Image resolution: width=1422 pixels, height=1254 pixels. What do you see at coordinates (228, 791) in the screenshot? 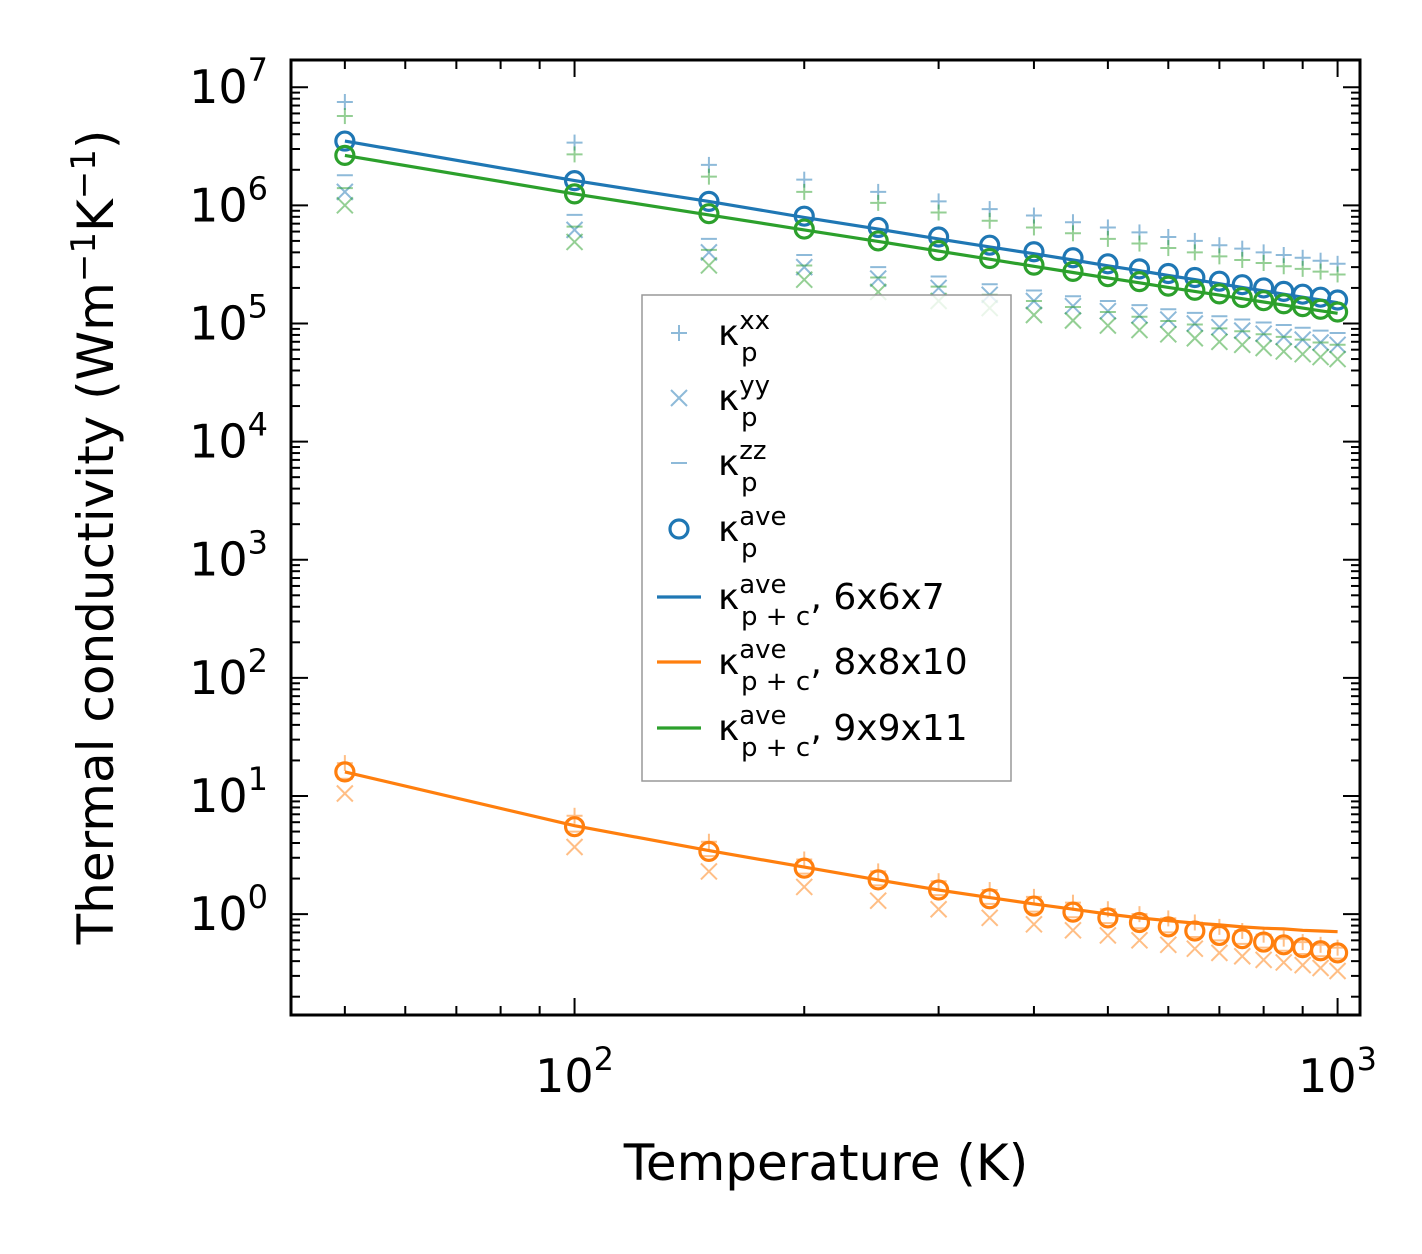
I see `y-tick-label: 10¹` at bounding box center [228, 791].